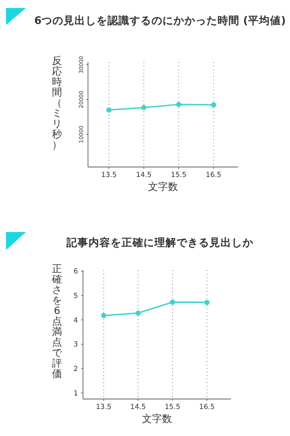 This screenshot has width=290, height=436. Describe the element at coordinates (160, 20) in the screenshot. I see `chart-title: 6つの見出しを認識するのにかかった時間 (平均値)` at that location.